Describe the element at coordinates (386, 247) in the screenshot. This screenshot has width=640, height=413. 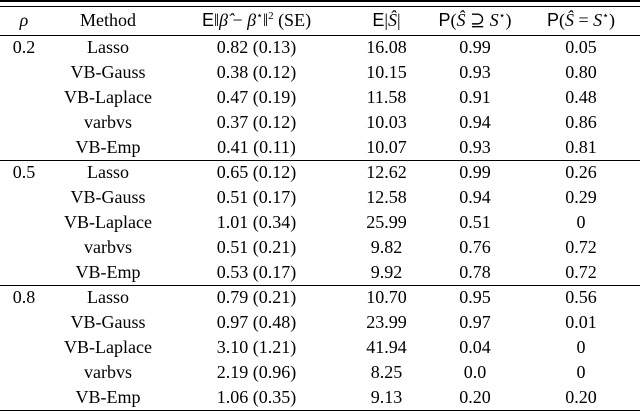
I see `expected-size-cell: 9.82` at that location.